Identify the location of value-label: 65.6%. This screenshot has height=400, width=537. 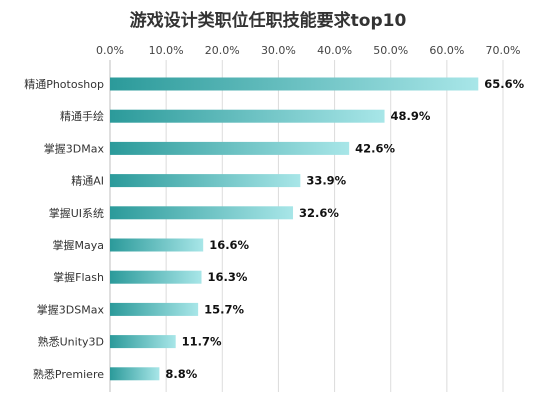
(504, 84).